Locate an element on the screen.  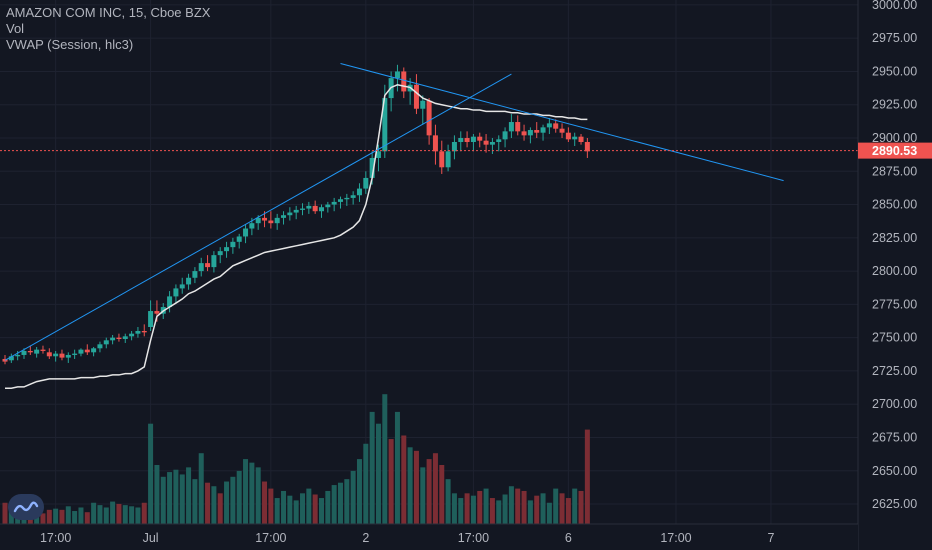
price-tick-label: 2975.00 is located at coordinates (894, 38).